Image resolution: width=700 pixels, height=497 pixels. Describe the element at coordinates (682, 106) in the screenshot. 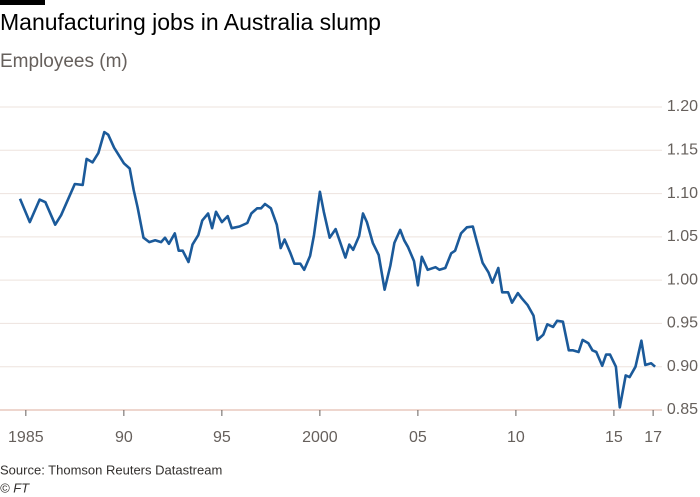

I see `y-tick-label: 1.20` at that location.